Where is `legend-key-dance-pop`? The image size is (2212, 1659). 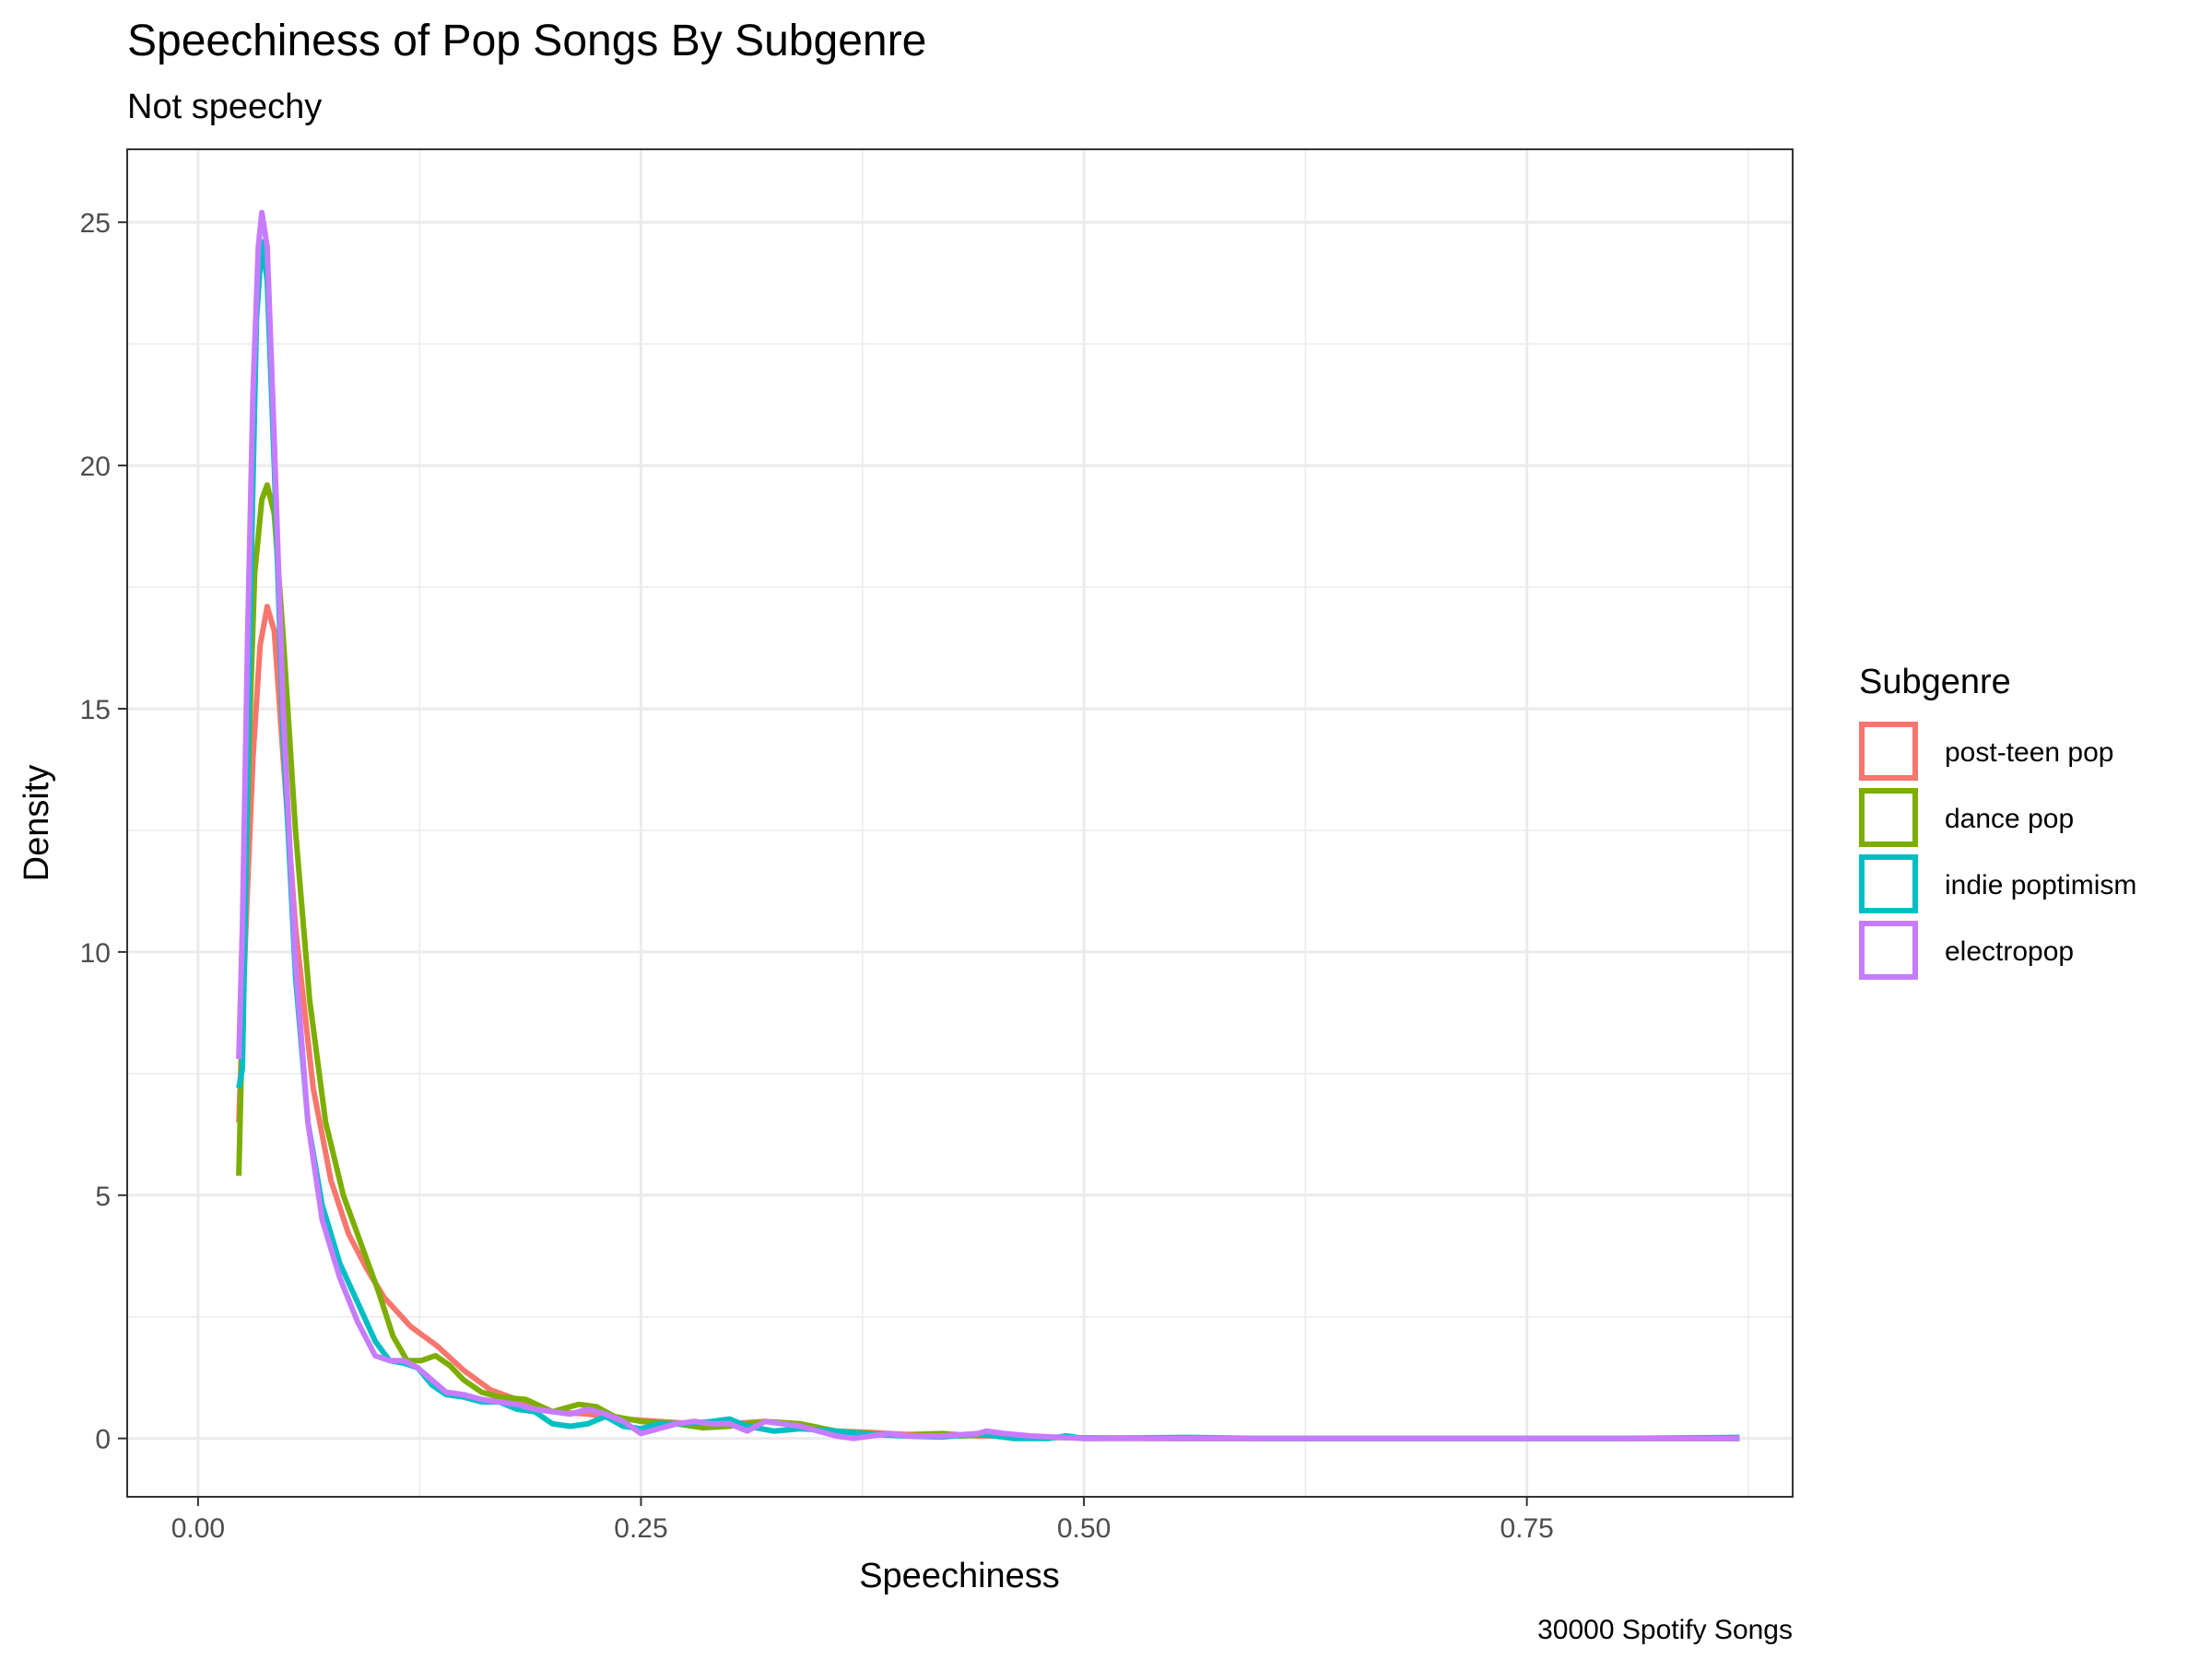
legend-key-dance-pop is located at coordinates (1888, 817).